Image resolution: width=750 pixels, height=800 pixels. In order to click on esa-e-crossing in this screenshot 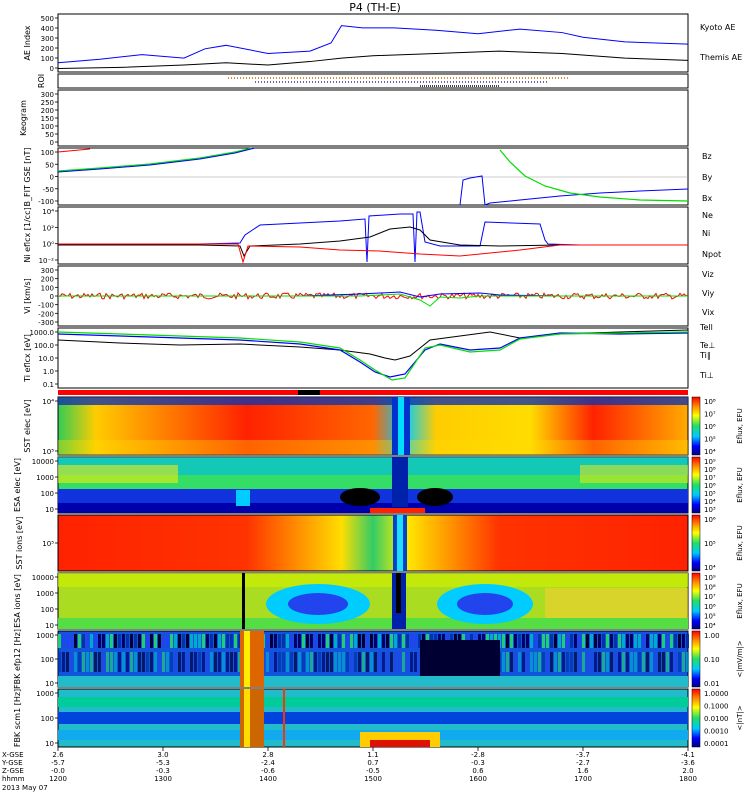, I will do `click(400, 482)`.